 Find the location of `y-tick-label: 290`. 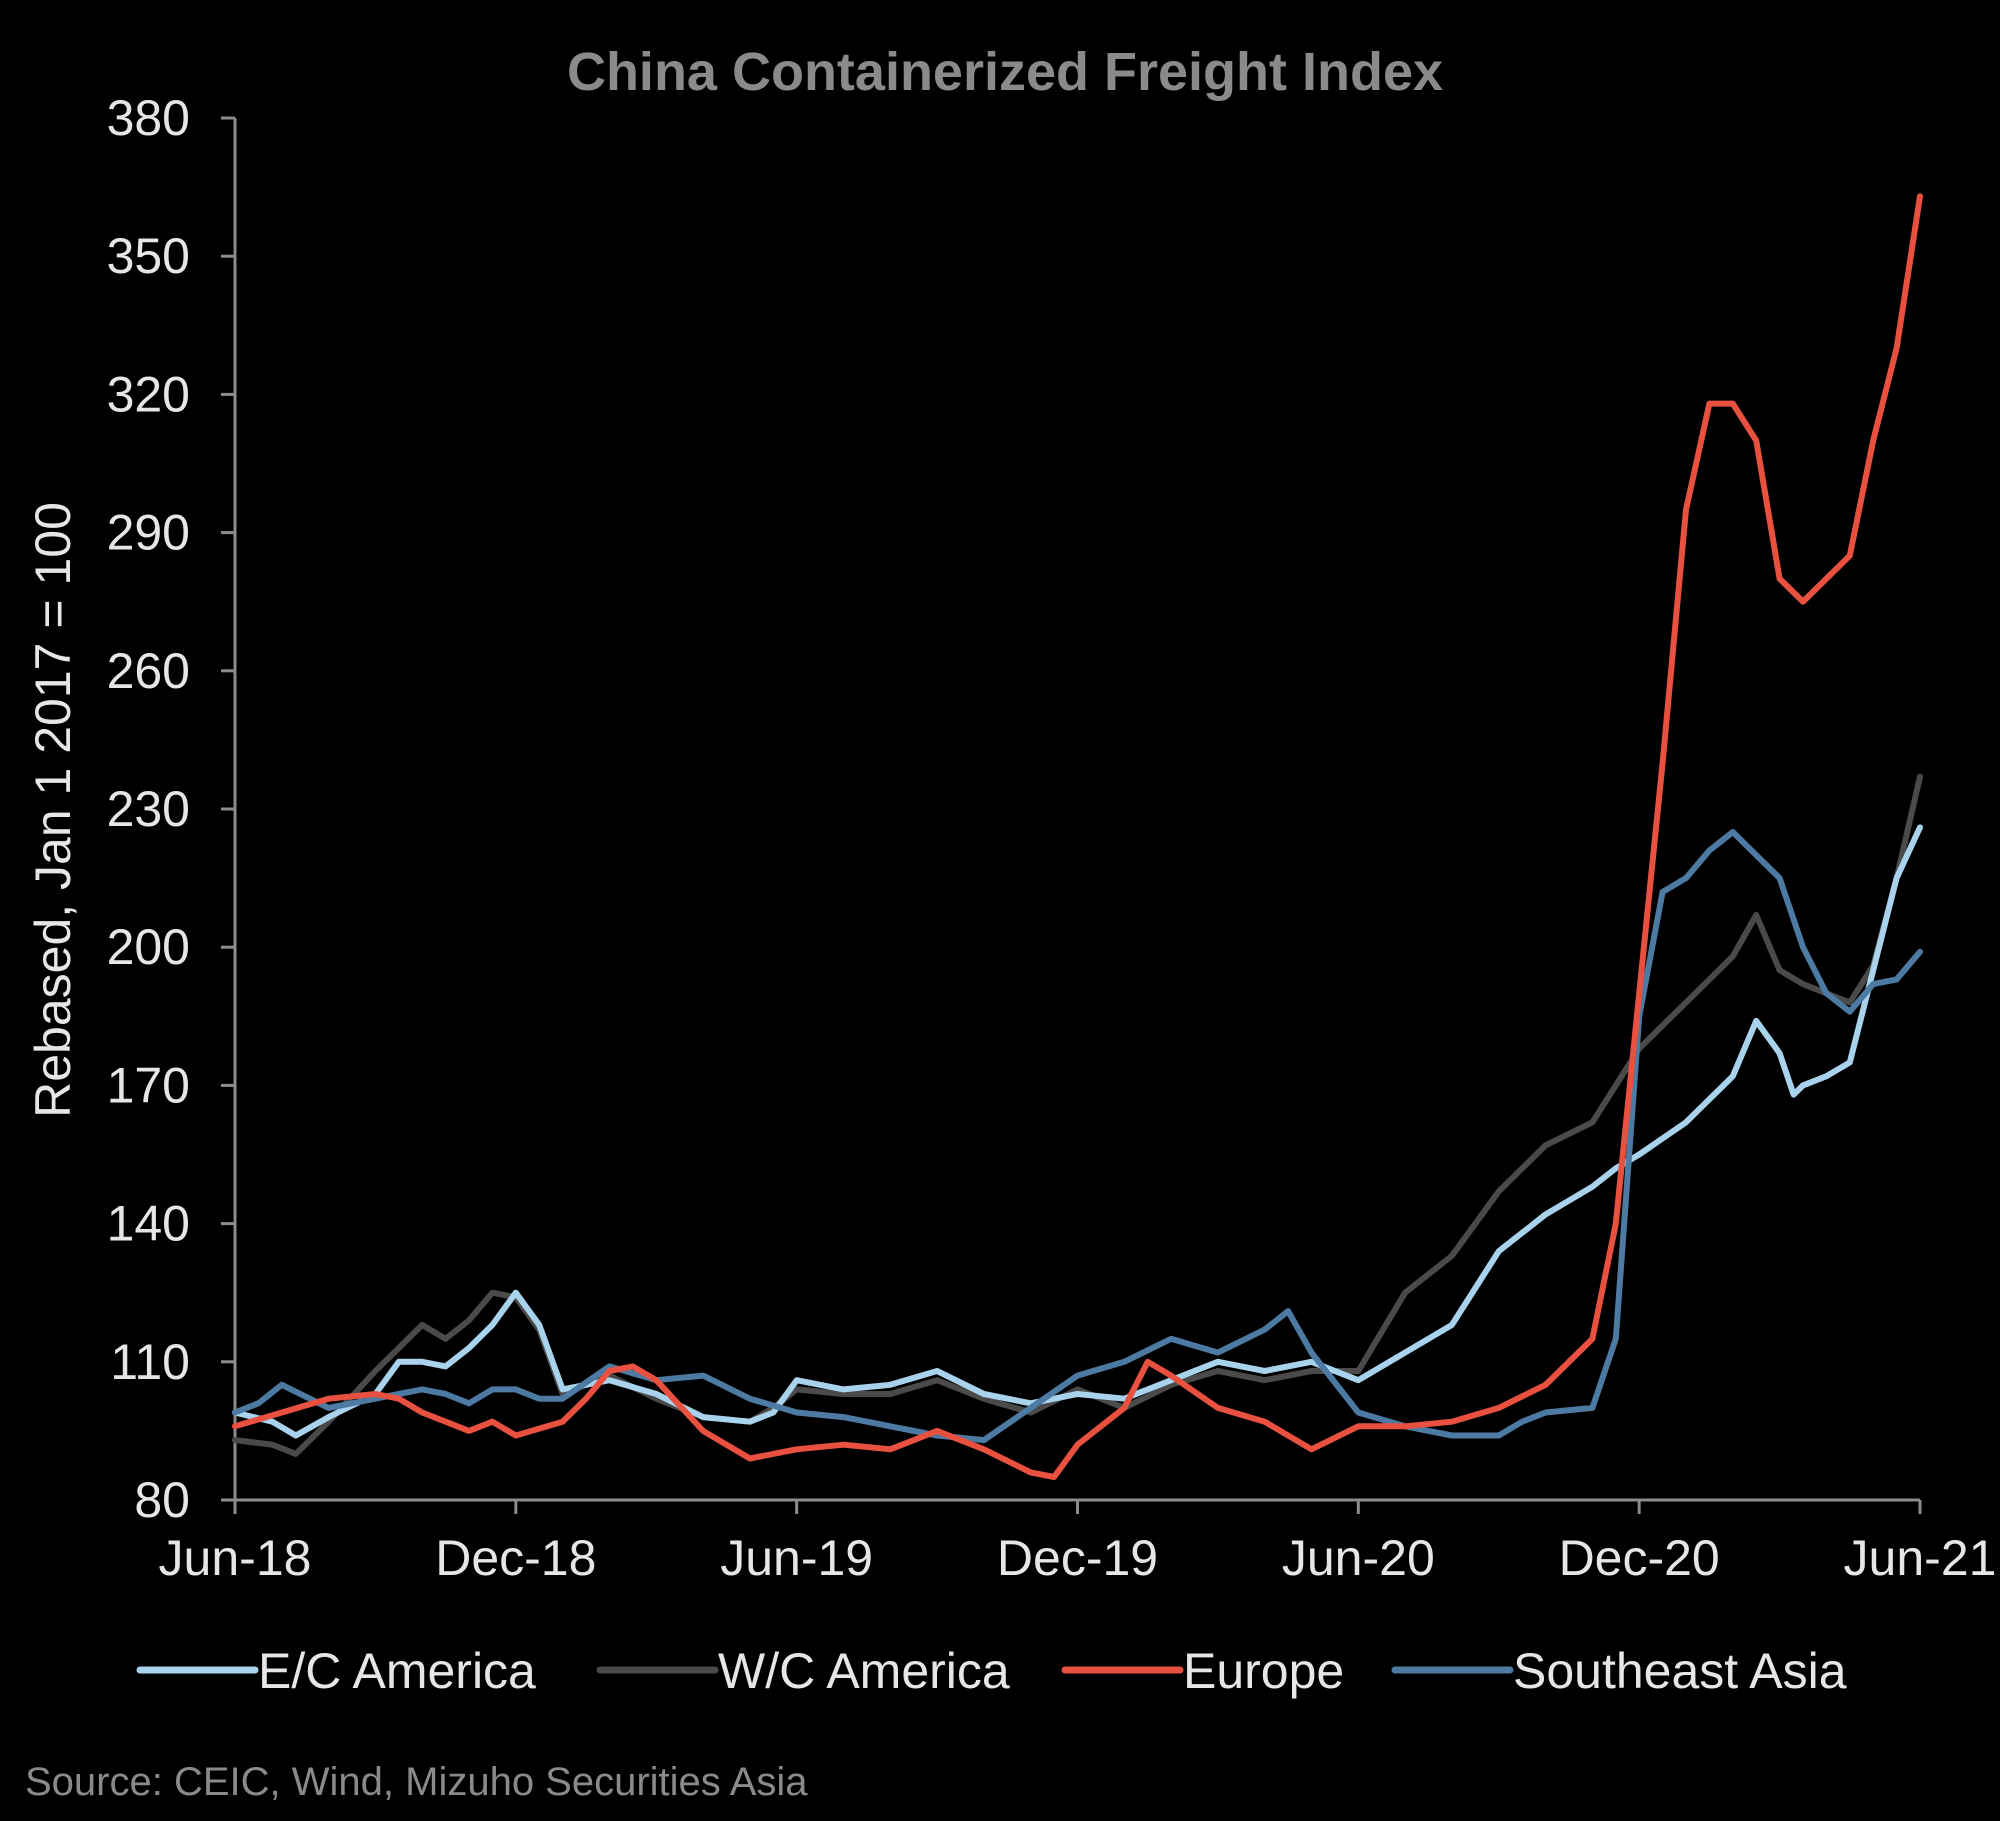

y-tick-label: 290 is located at coordinates (148, 533).